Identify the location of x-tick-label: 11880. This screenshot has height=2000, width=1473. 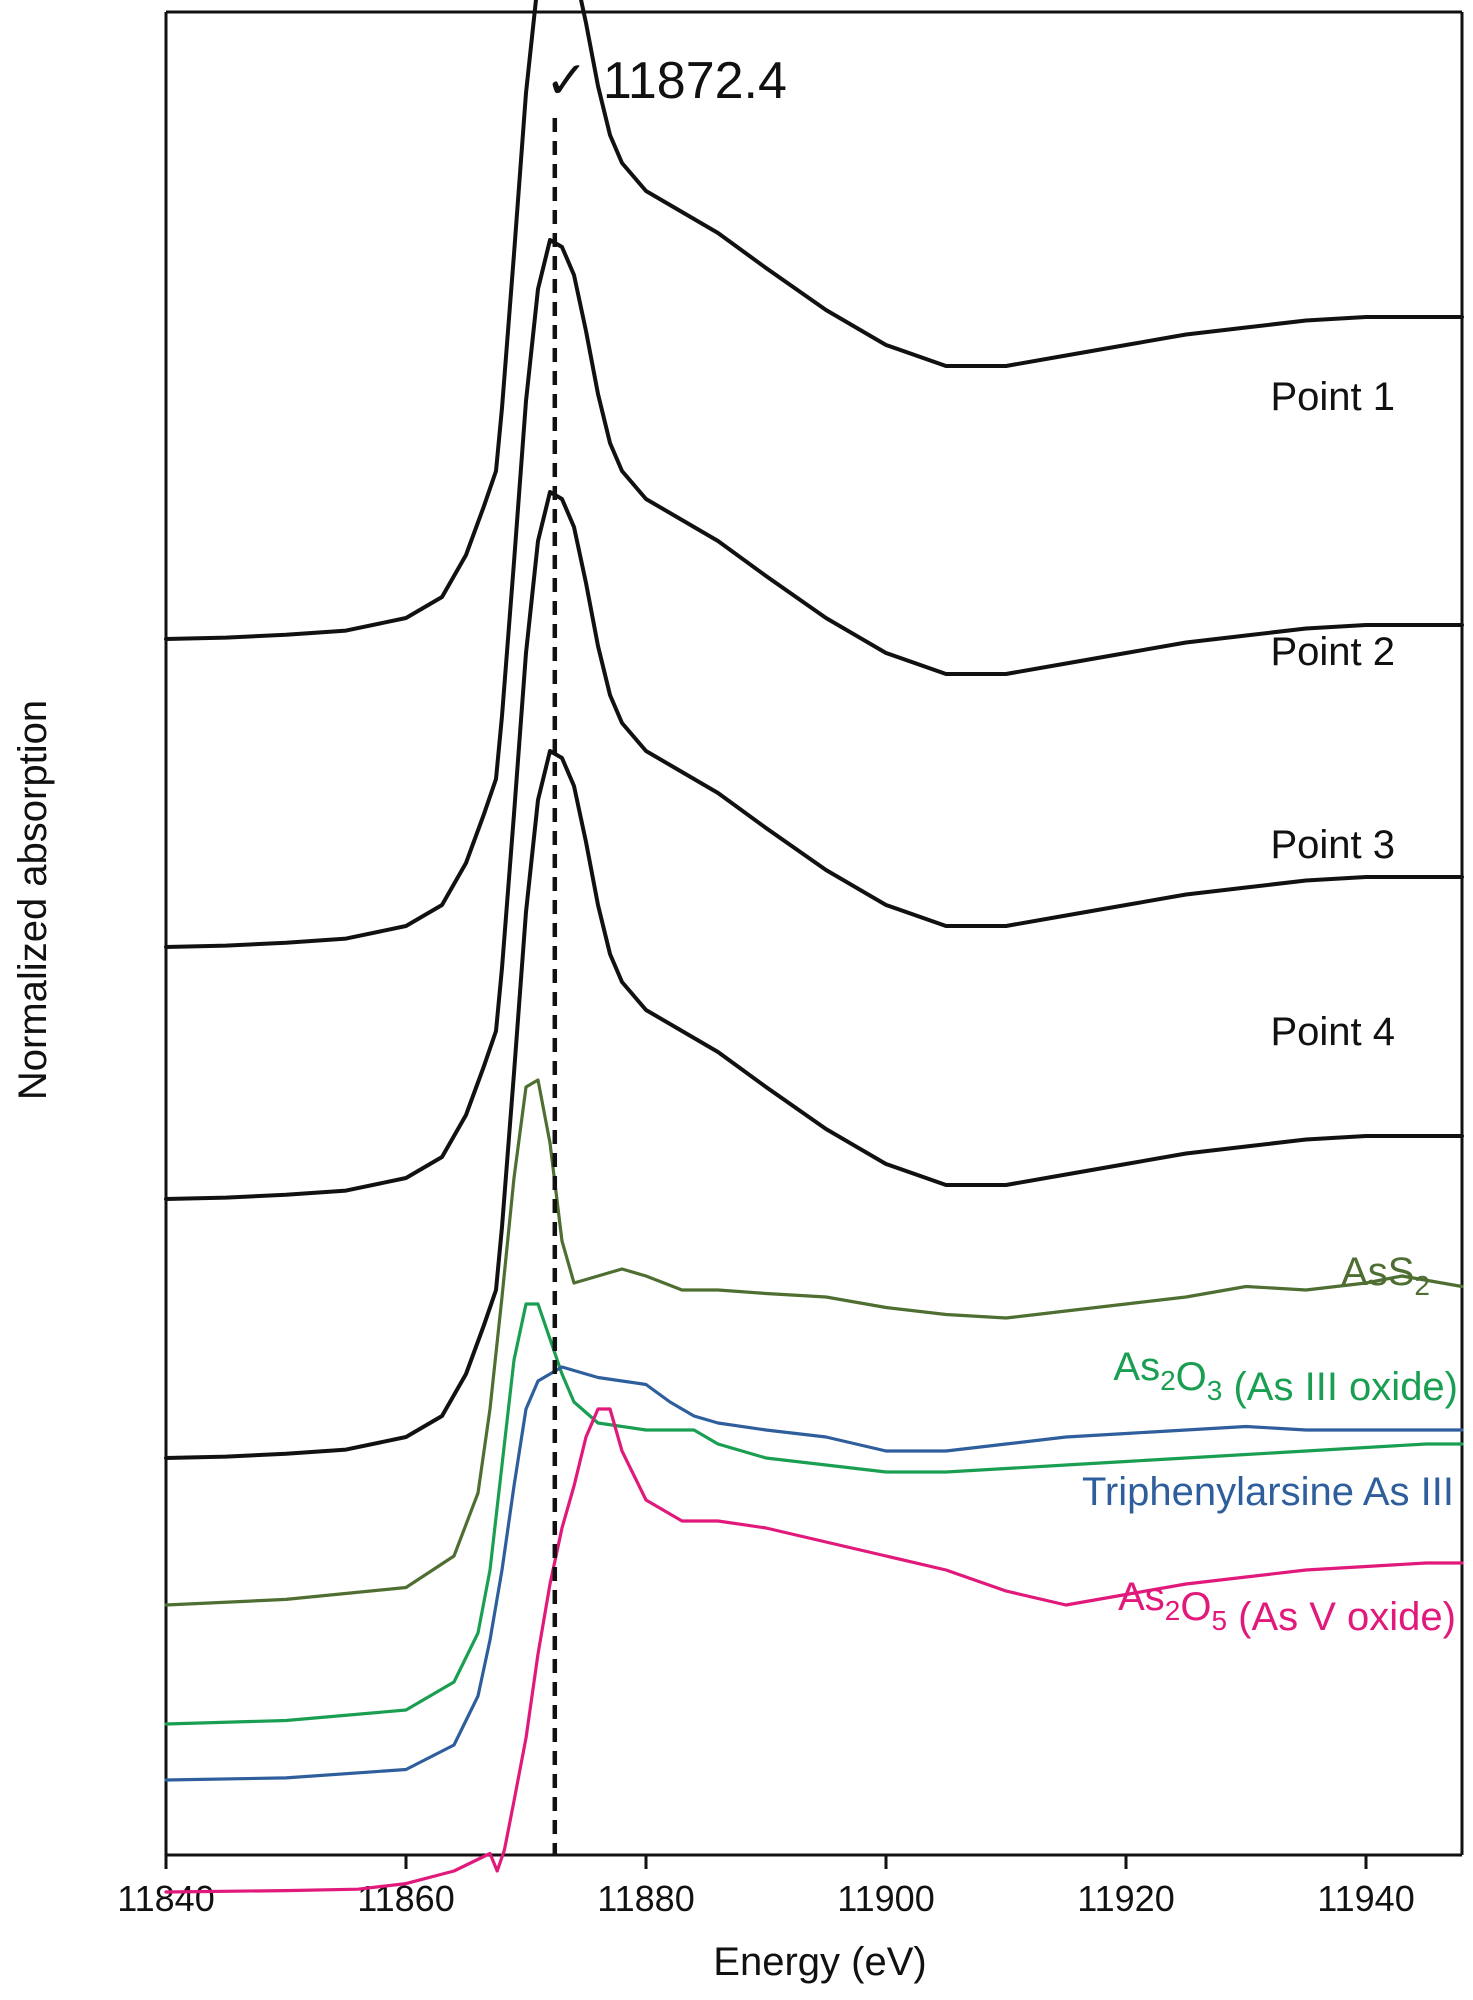
(645, 1898).